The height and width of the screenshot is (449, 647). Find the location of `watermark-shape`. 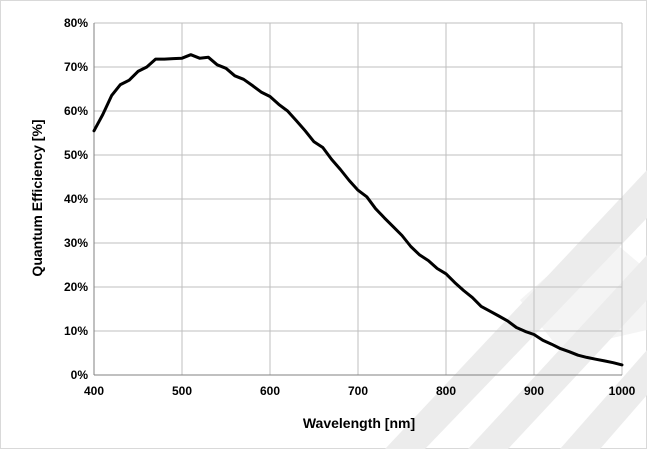

watermark-shape is located at coordinates (583, 290).